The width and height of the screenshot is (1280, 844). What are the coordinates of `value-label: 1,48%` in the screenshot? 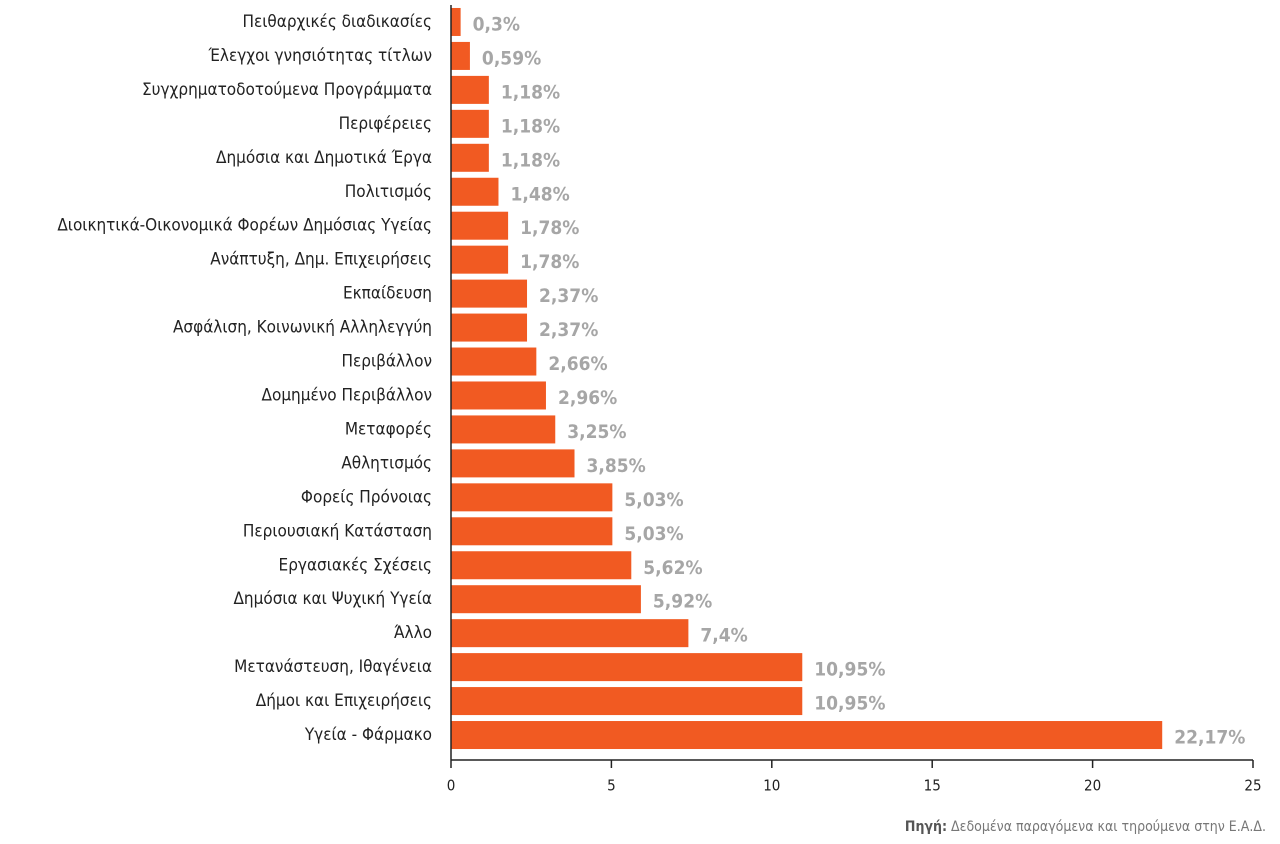 It's located at (539, 194).